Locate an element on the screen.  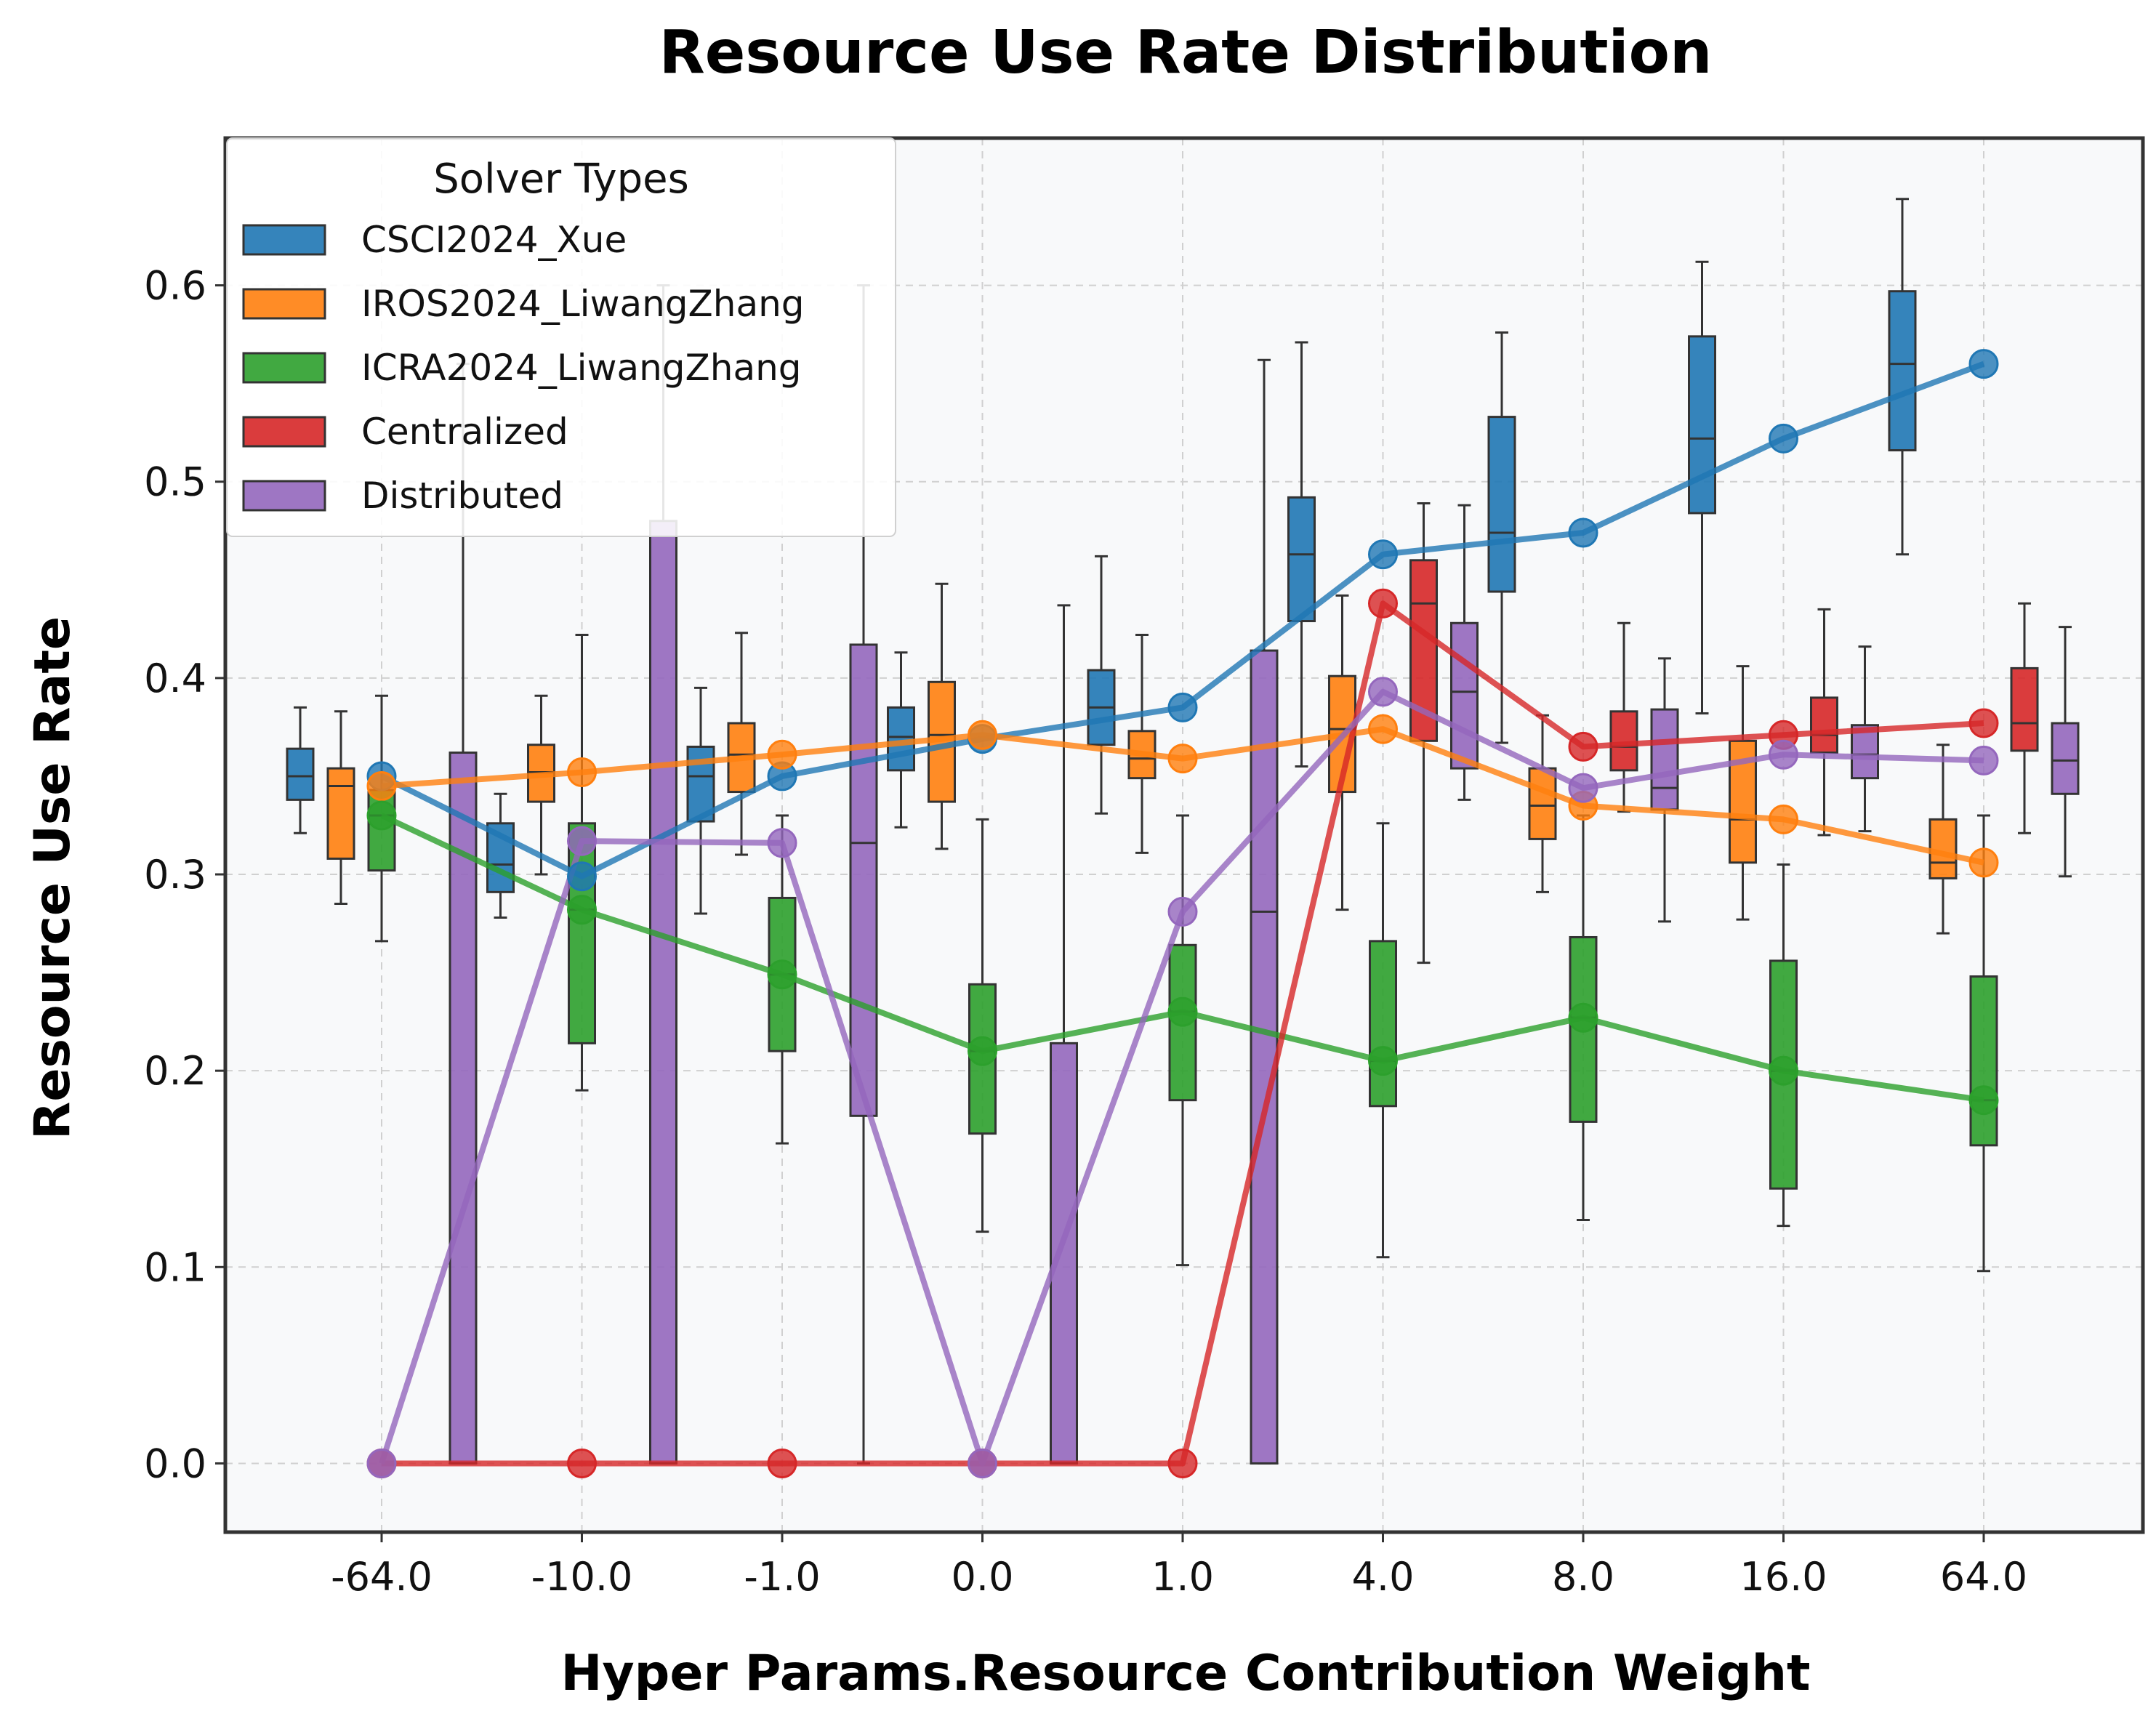
legend-entry: Centralized is located at coordinates (464, 432).